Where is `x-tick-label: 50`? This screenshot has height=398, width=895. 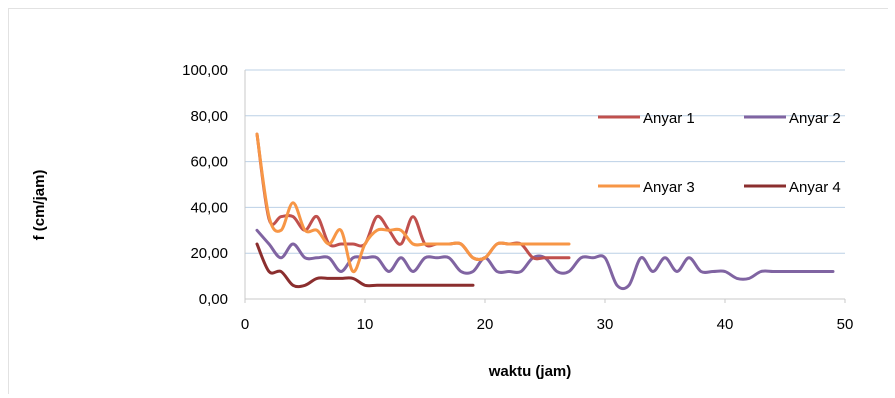 x-tick-label: 50 is located at coordinates (845, 324).